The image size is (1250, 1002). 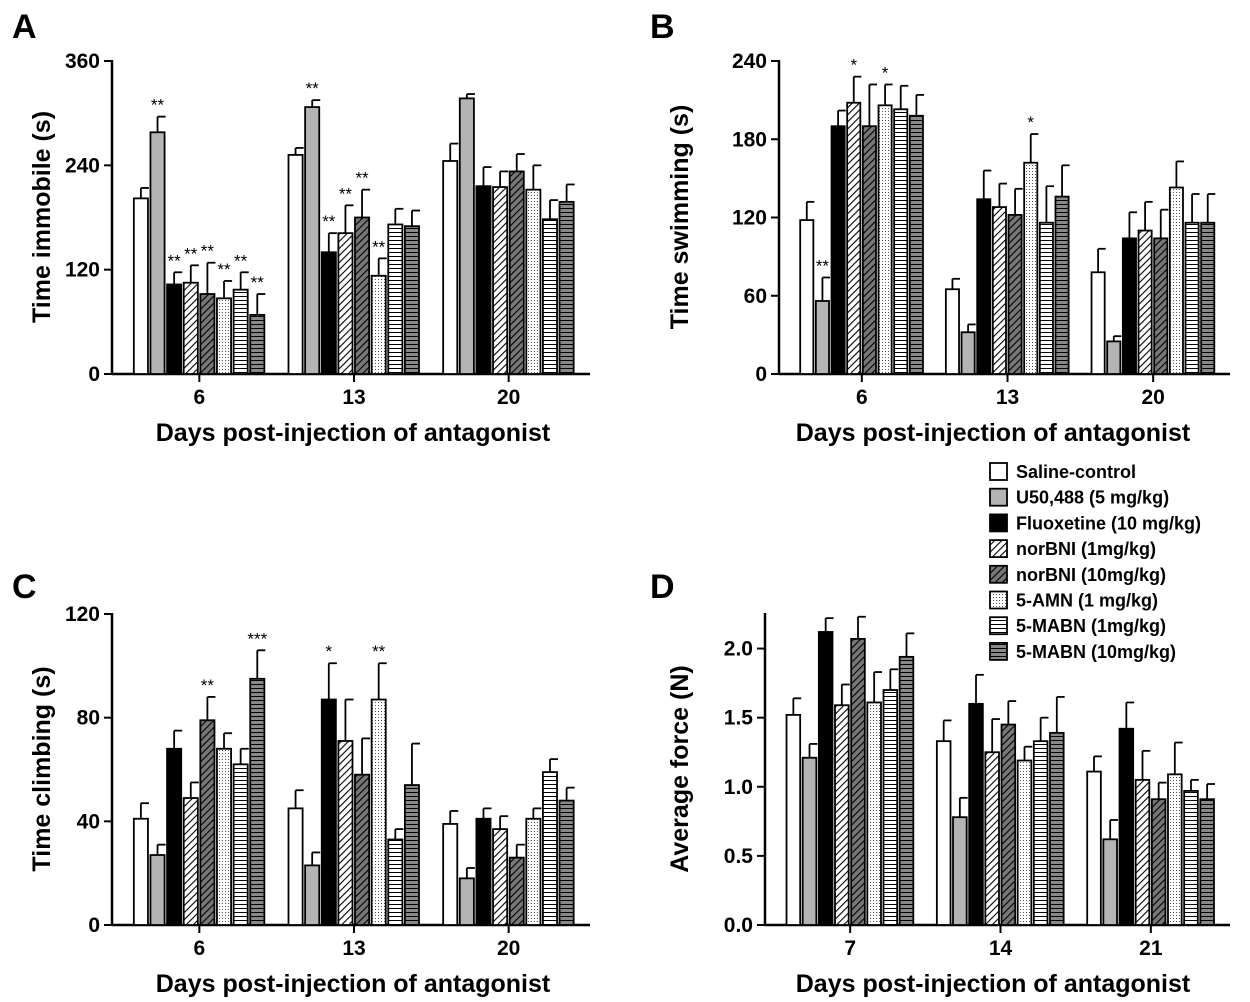 What do you see at coordinates (749, 61) in the screenshot?
I see `y-tick-label: 240` at bounding box center [749, 61].